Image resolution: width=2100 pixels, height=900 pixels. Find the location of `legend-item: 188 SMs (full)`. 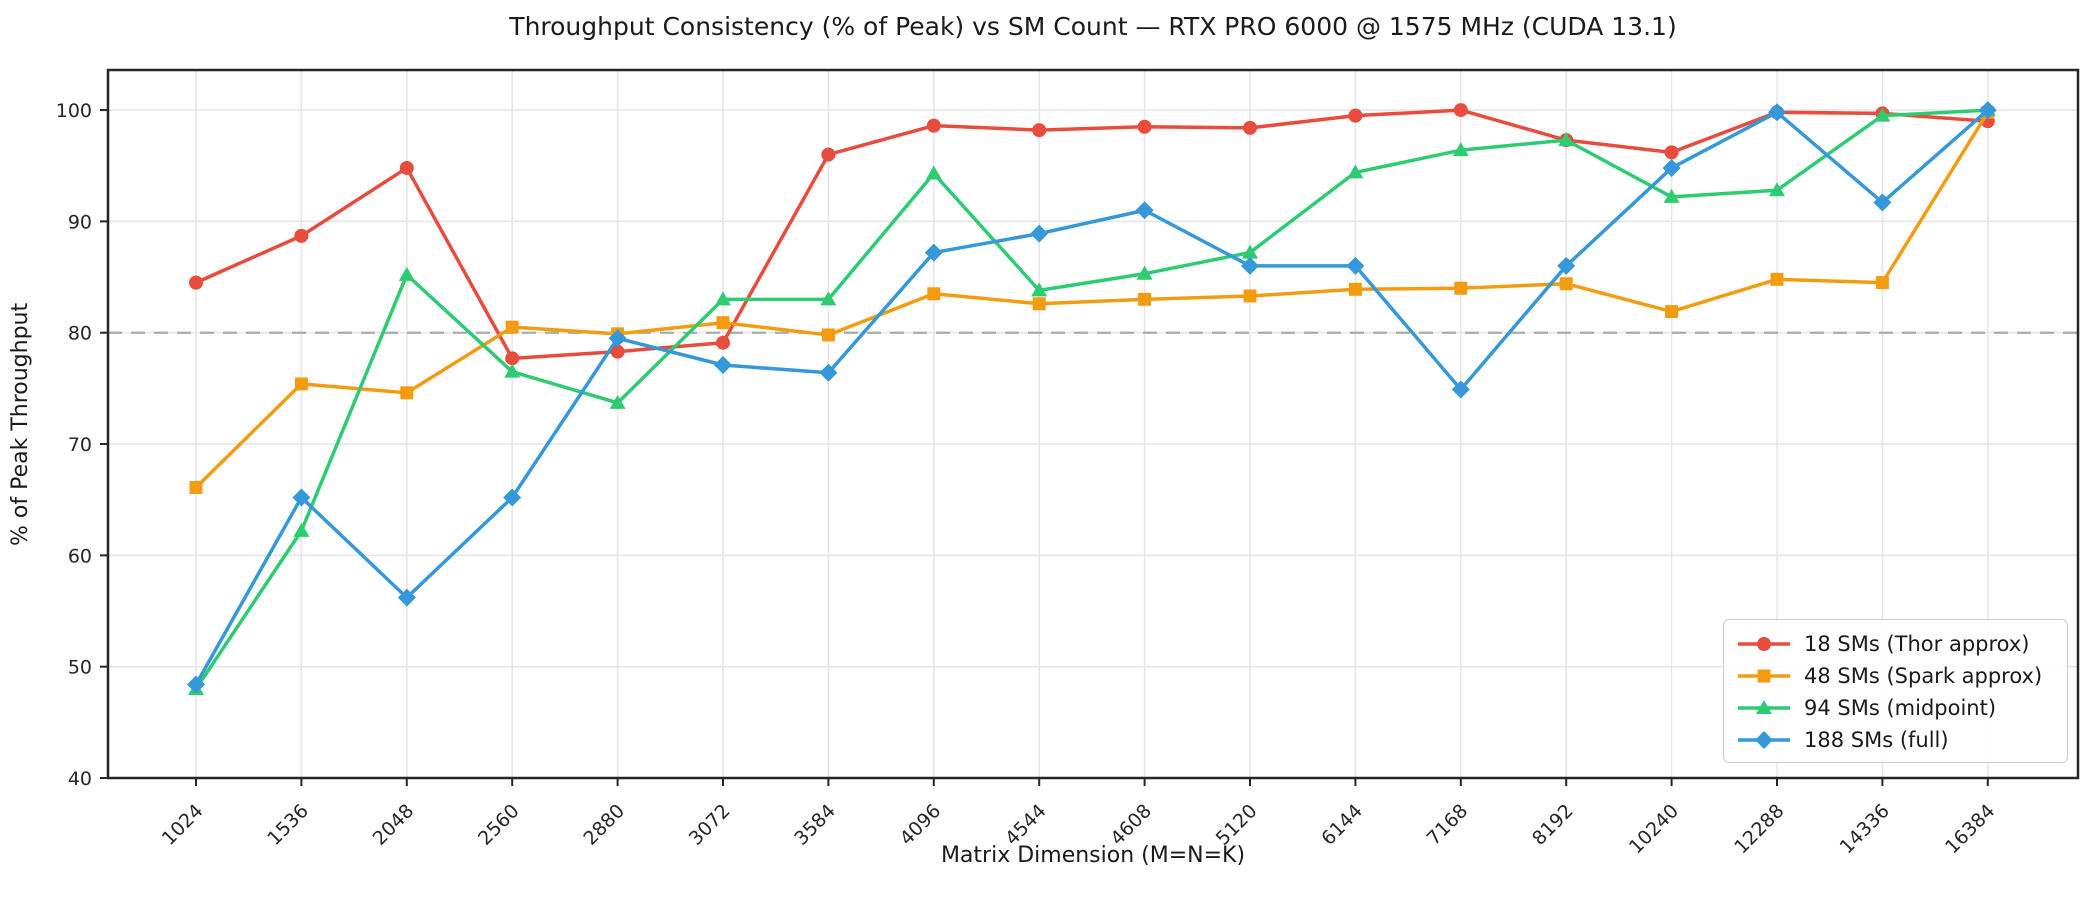

legend-item: 188 SMs (full) is located at coordinates (1896, 740).